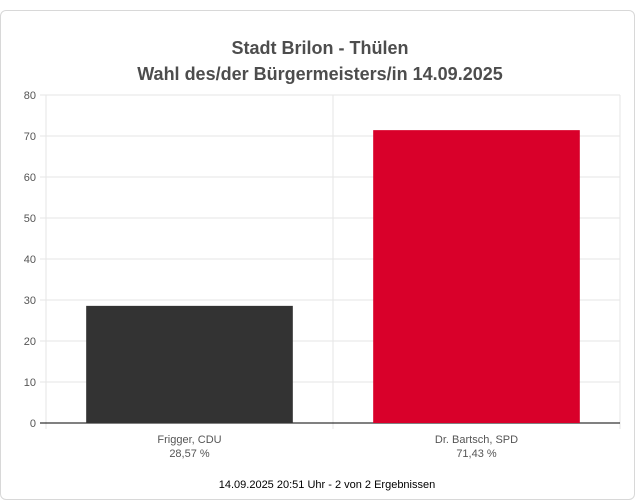  What do you see at coordinates (30, 260) in the screenshot?
I see `y-tick-label: 40` at bounding box center [30, 260].